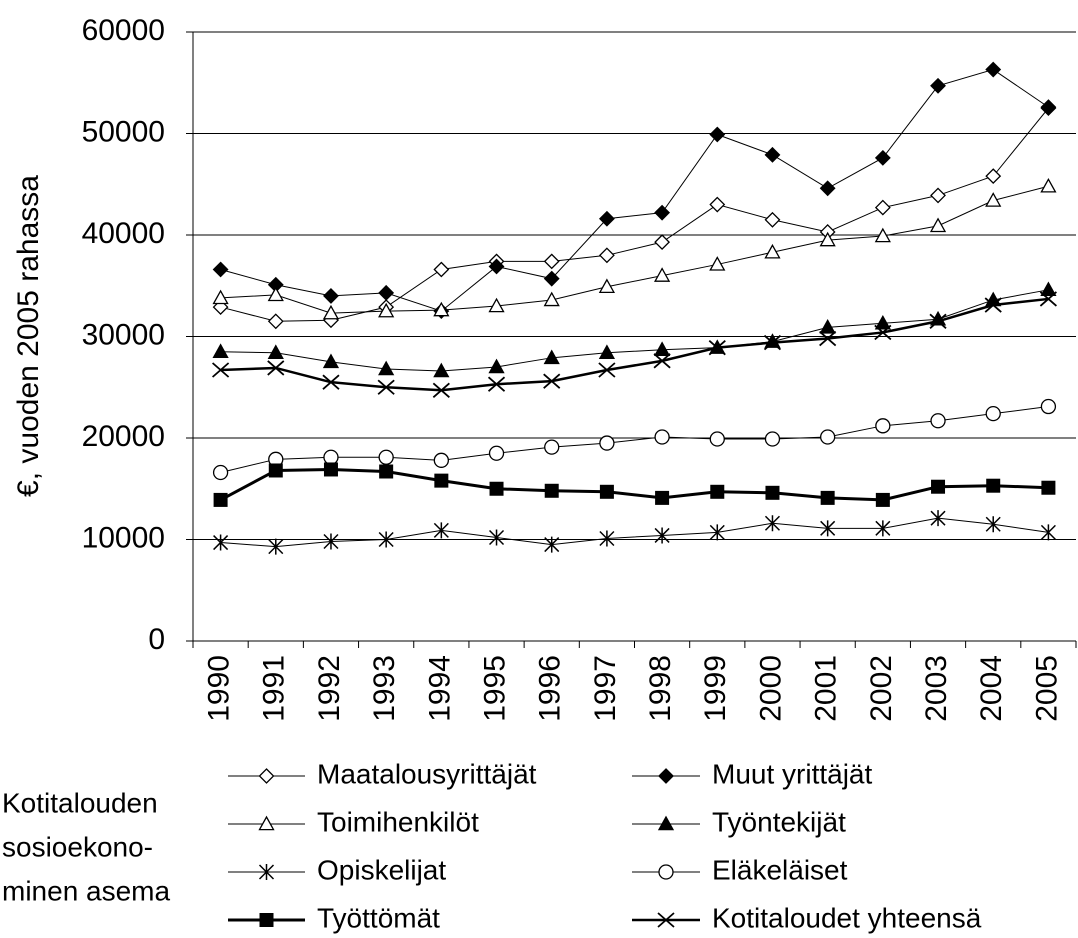 This screenshot has width=1078, height=938. What do you see at coordinates (86, 890) in the screenshot?
I see `legend-title: minen asema` at bounding box center [86, 890].